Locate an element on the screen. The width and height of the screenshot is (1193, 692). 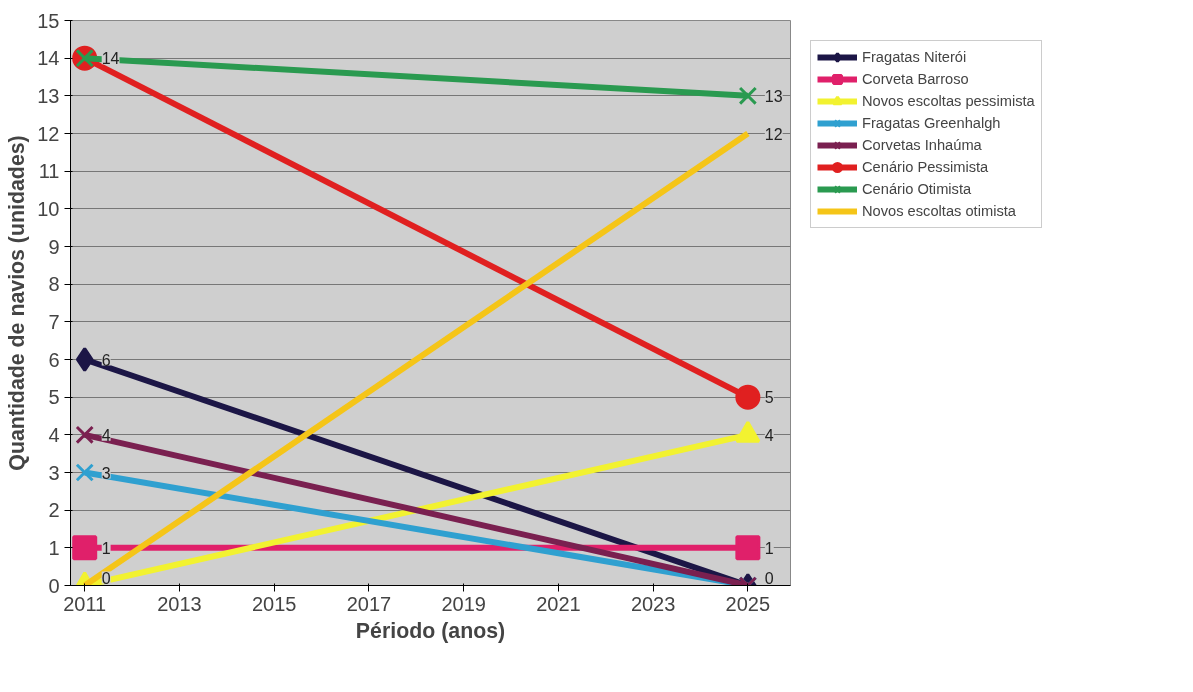
x-tick-label: 2021 is located at coordinates (558, 603).